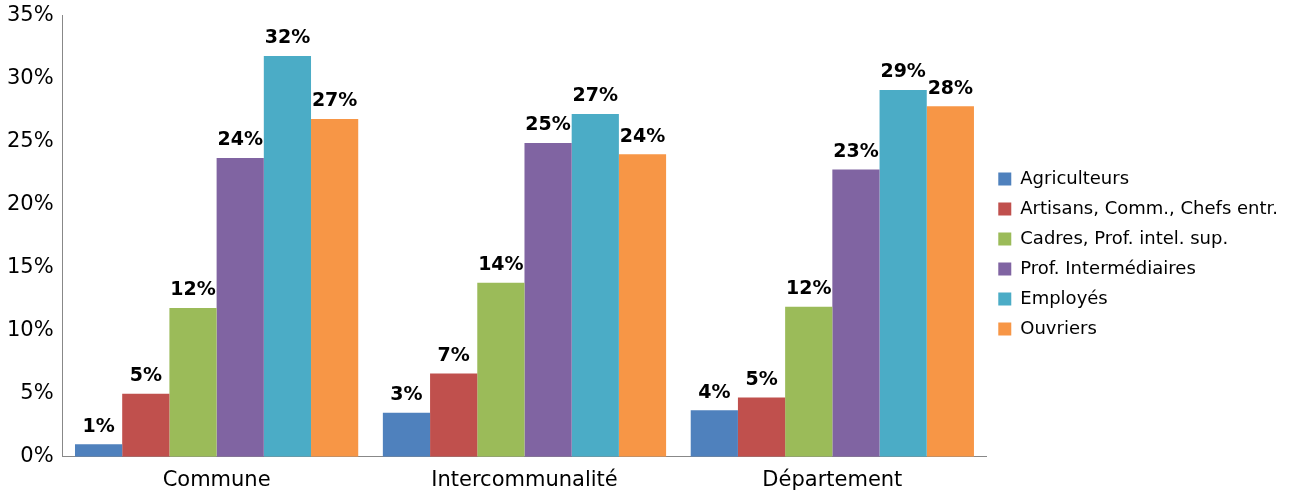  What do you see at coordinates (37, 455) in the screenshot?
I see `y-tick-label: 0%` at bounding box center [37, 455].